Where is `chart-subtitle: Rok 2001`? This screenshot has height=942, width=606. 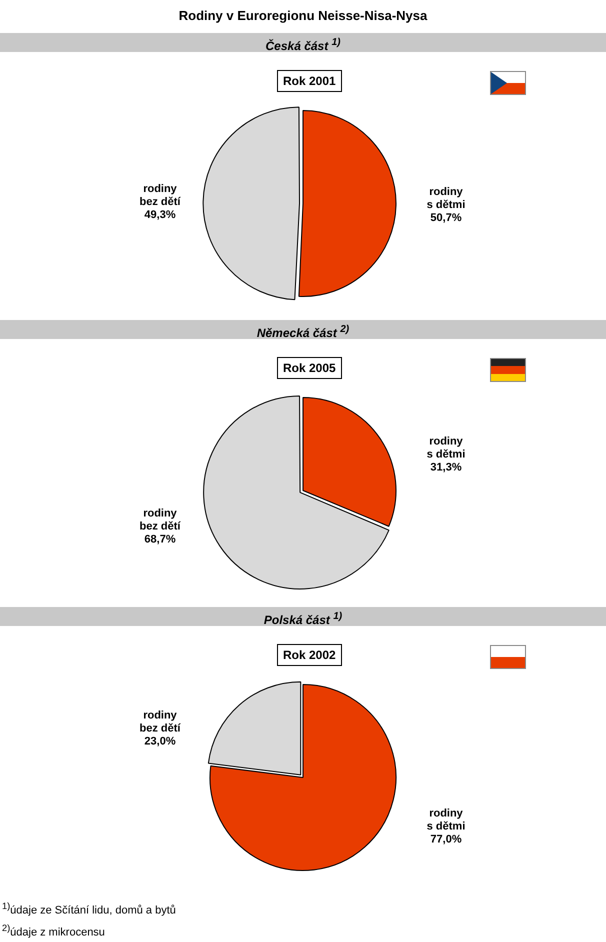
chart-subtitle: Rok 2001 is located at coordinates (309, 81).